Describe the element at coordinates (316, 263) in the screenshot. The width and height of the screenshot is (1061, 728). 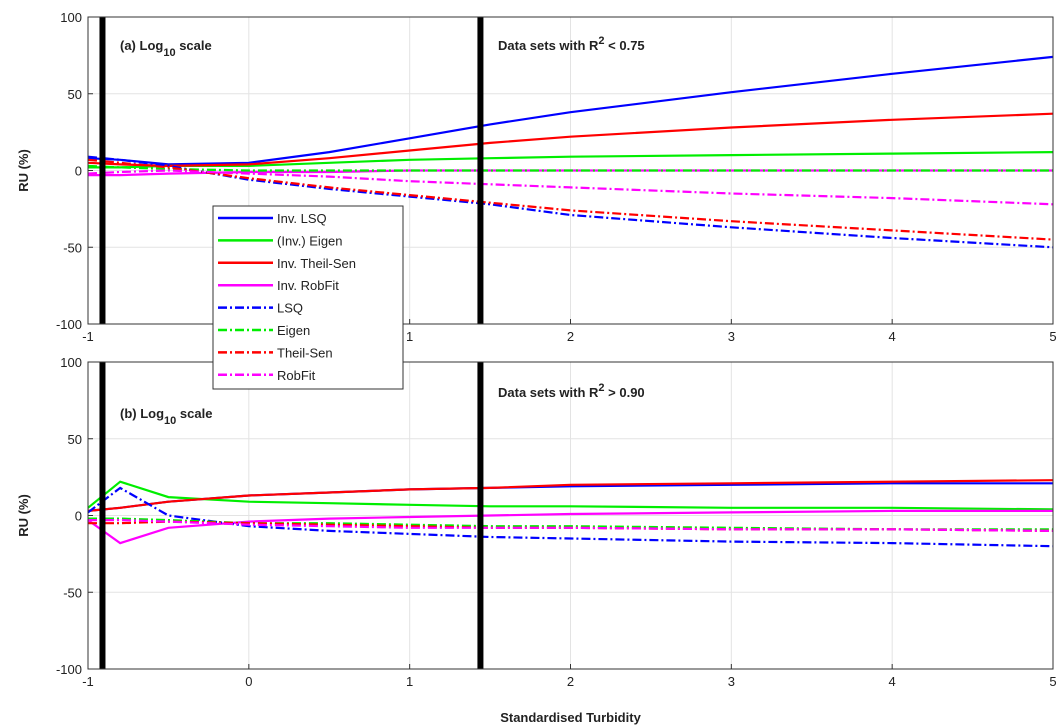
I see `legend-label: Inv. Theil-Sen` at that location.